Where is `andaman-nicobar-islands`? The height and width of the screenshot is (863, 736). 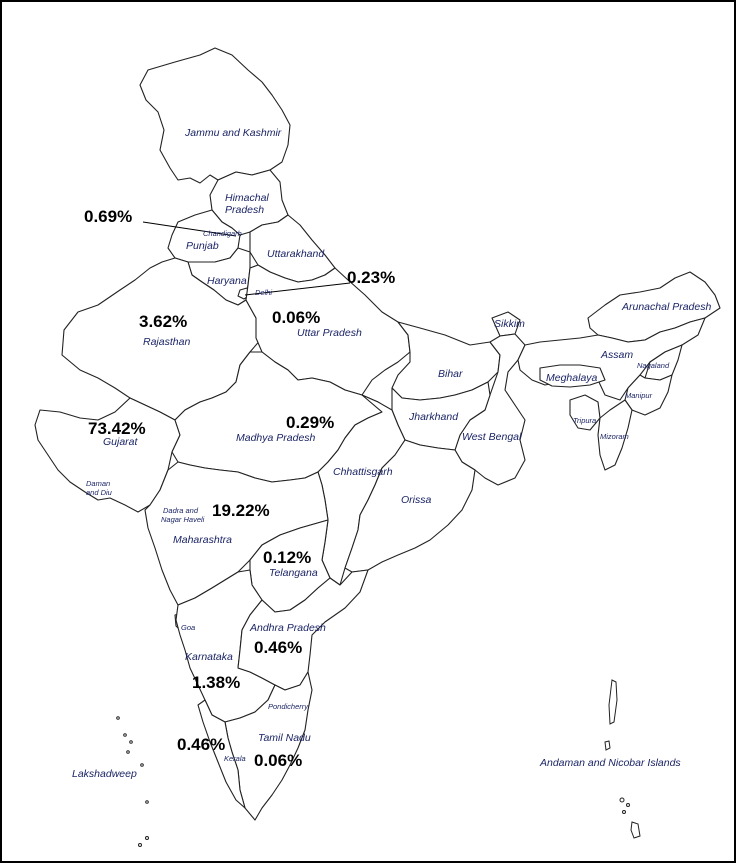
andaman-nicobar-islands is located at coordinates (622, 759).